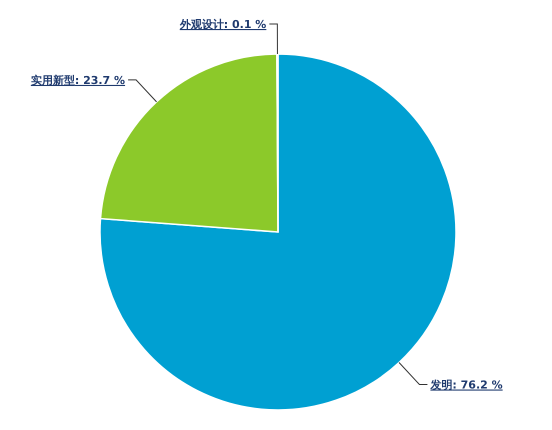 The width and height of the screenshot is (552, 430). Describe the element at coordinates (201, 24) in the screenshot. I see `slice-label: 外观设计` at that location.